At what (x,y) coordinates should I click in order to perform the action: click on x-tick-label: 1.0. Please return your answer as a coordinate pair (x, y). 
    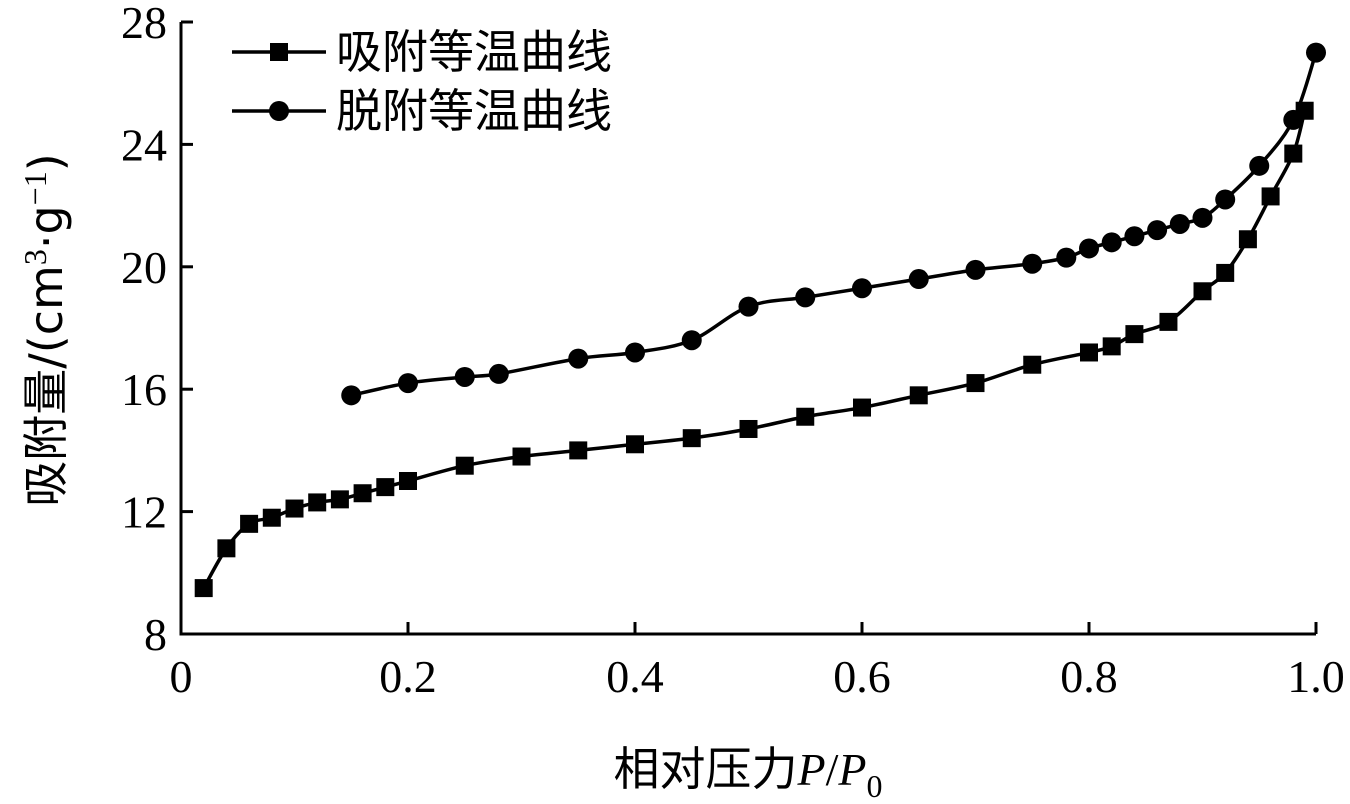
    Looking at the image, I should click on (1316, 676).